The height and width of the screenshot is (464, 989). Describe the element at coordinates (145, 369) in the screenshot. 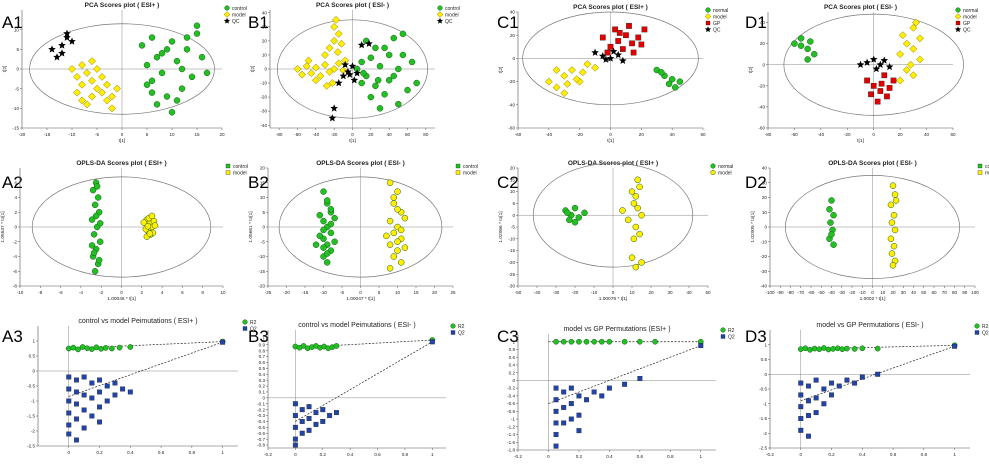

I see `q2-regression-line` at that location.